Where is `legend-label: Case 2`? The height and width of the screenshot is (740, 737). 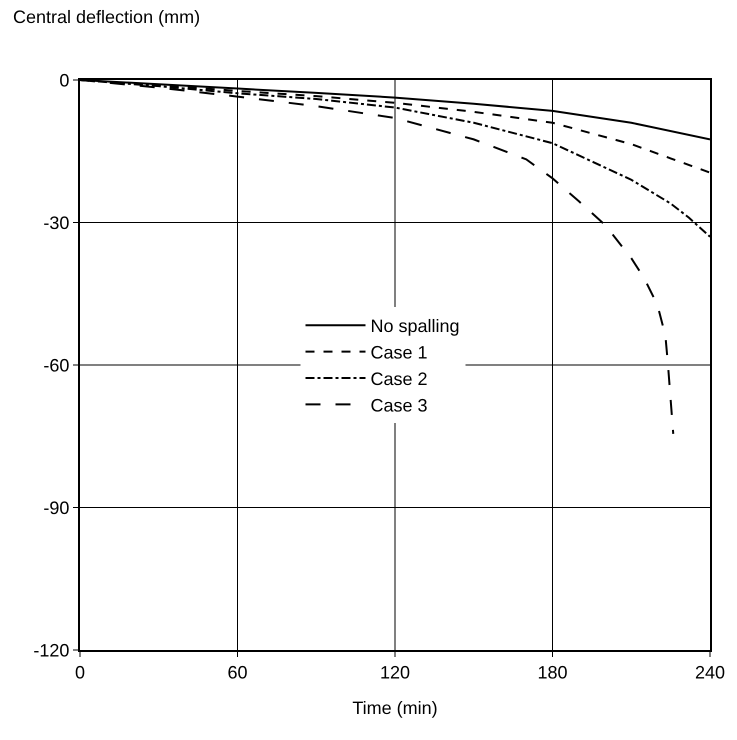 legend-label: Case 2 is located at coordinates (399, 379).